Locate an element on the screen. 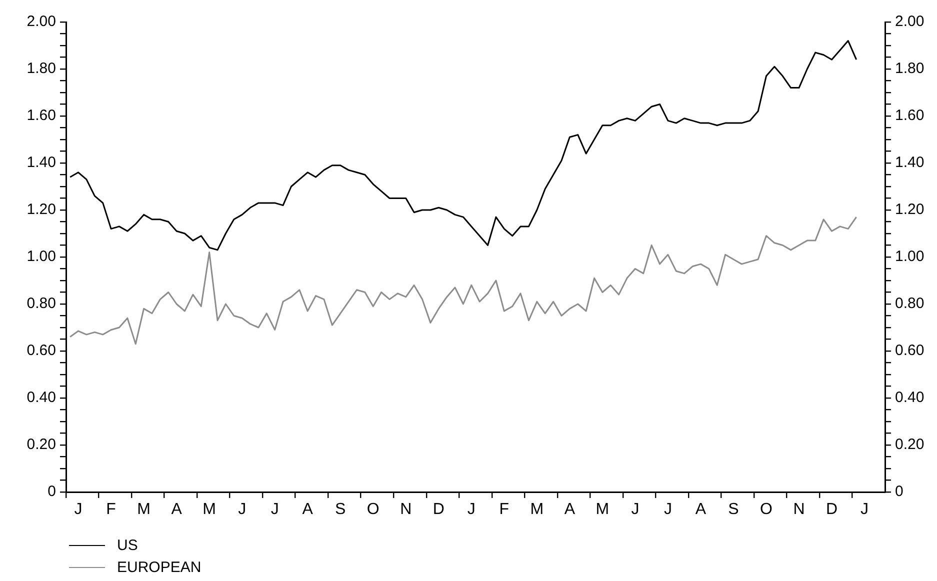  y-tick-label: 1.60 is located at coordinates (41, 115).